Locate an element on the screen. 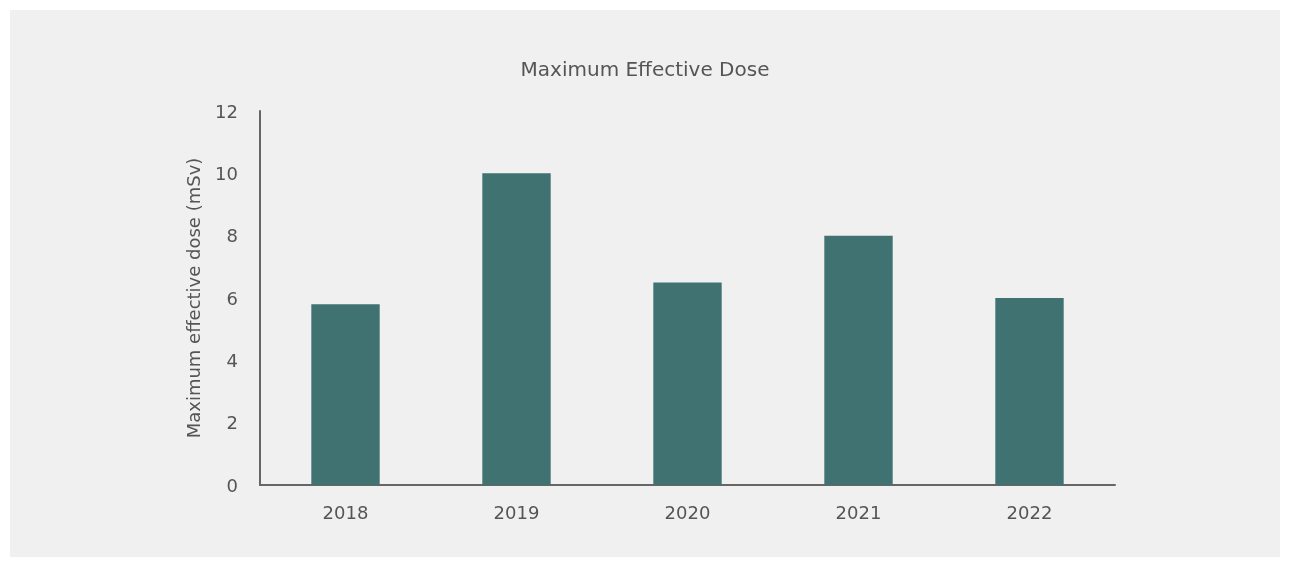 The image size is (1290, 567). y-tick-label: 12 is located at coordinates (226, 111).